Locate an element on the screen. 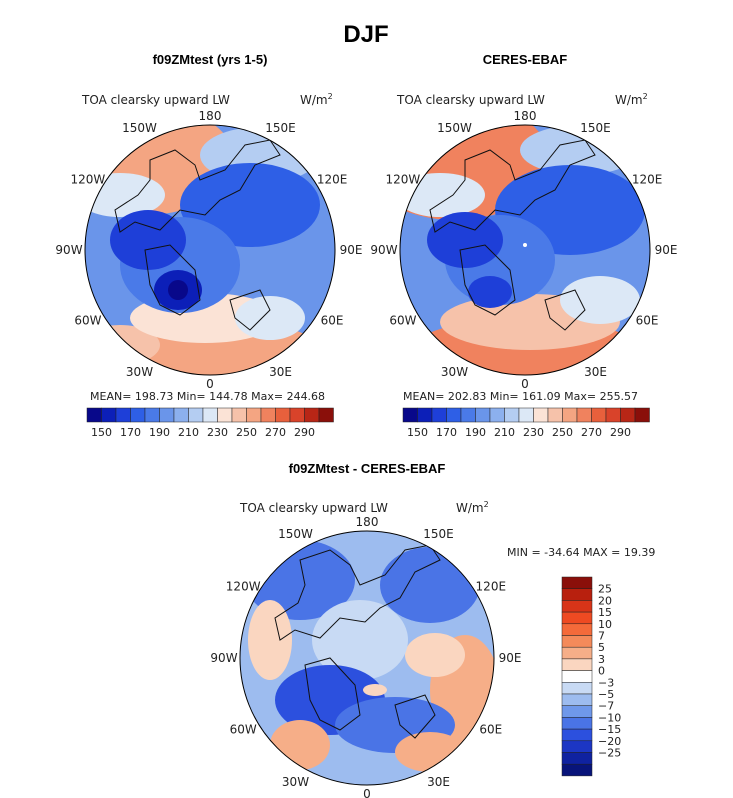 The image size is (733, 798). colorbar-tick-label: 5 is located at coordinates (601, 647).